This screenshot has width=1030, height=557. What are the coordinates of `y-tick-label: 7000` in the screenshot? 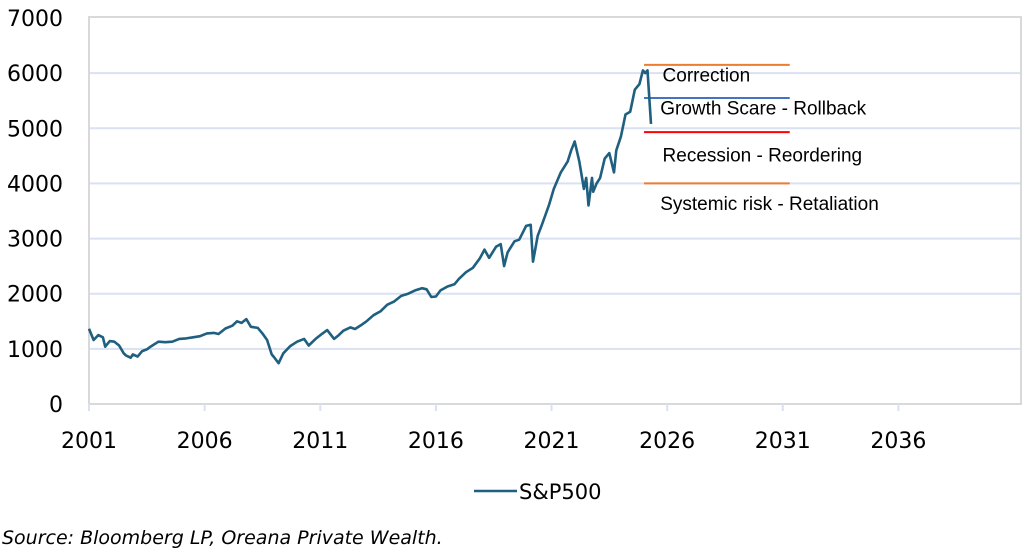 It's located at (35, 19).